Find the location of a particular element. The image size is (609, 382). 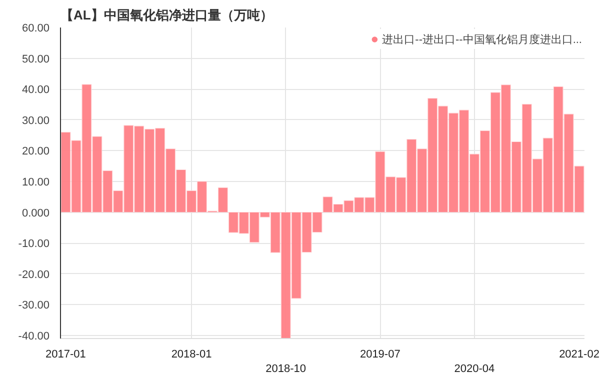

y-tick-label: -10.00 is located at coordinates (34, 244).